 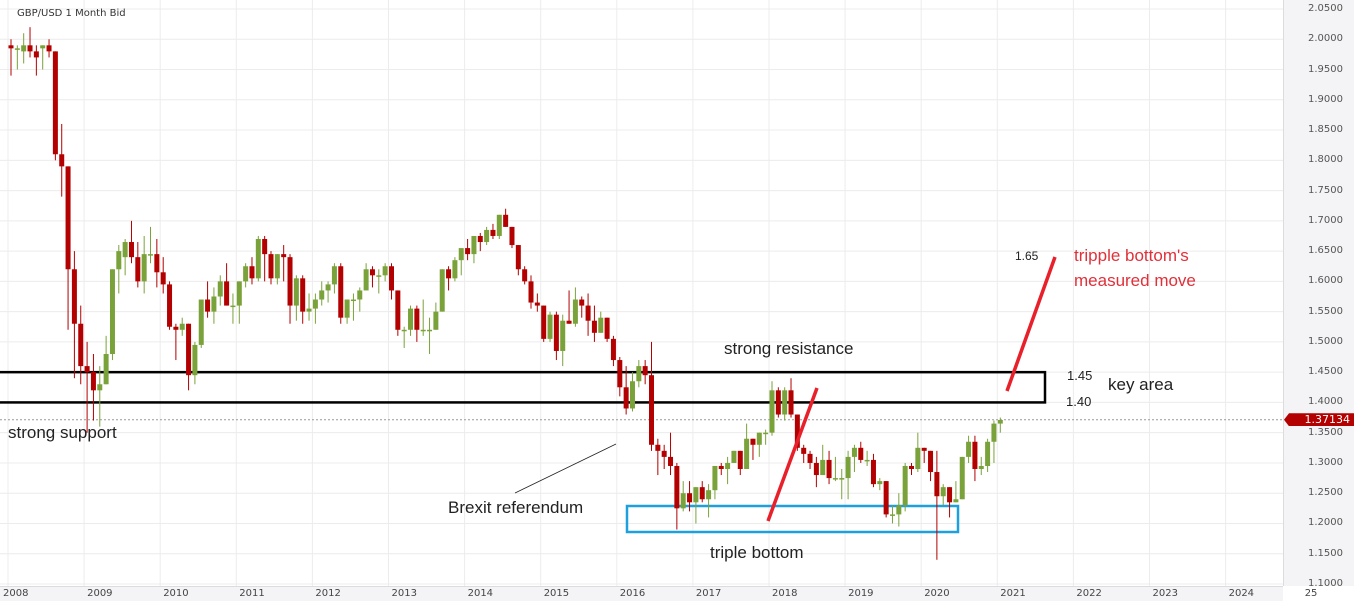 What do you see at coordinates (1325, 220) in the screenshot?
I see `y-tick-label: 1.7000` at bounding box center [1325, 220].